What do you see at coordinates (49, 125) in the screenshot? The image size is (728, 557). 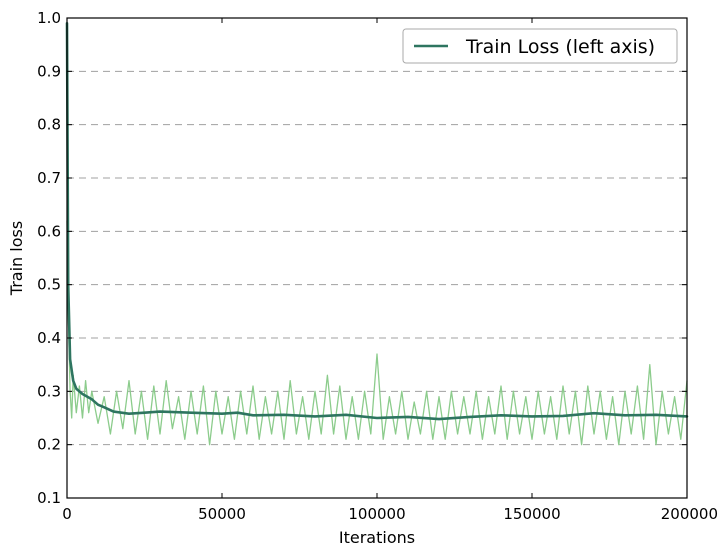 I see `y-tick-label: 0.8` at bounding box center [49, 125].